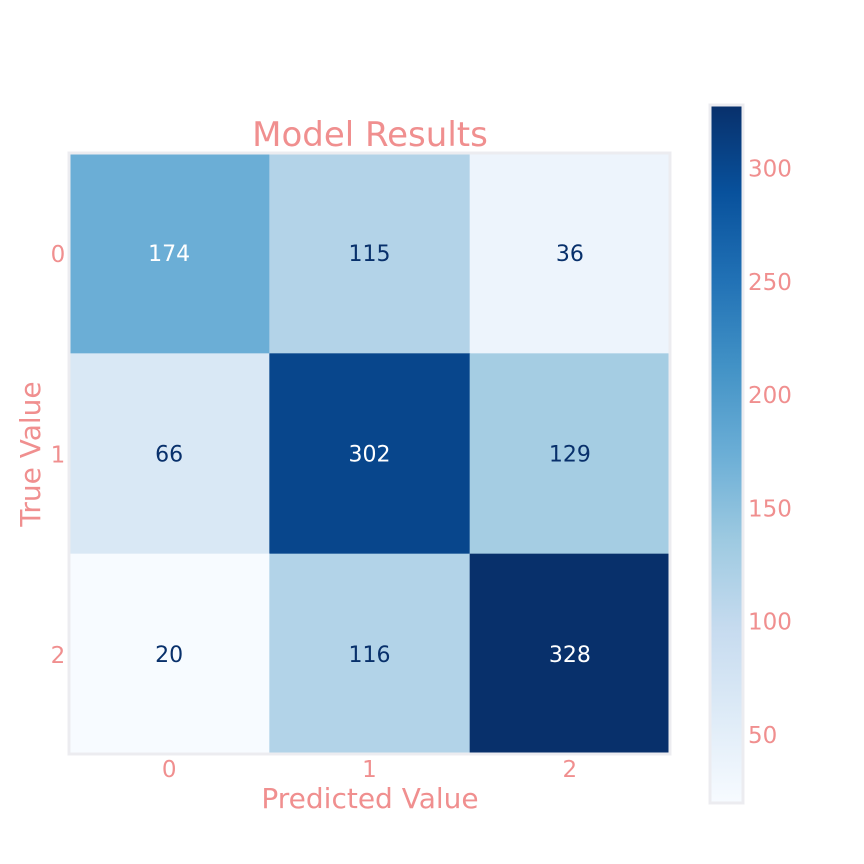 This screenshot has height=864, width=864. What do you see at coordinates (169, 770) in the screenshot?
I see `x-tick-label: 0` at bounding box center [169, 770].